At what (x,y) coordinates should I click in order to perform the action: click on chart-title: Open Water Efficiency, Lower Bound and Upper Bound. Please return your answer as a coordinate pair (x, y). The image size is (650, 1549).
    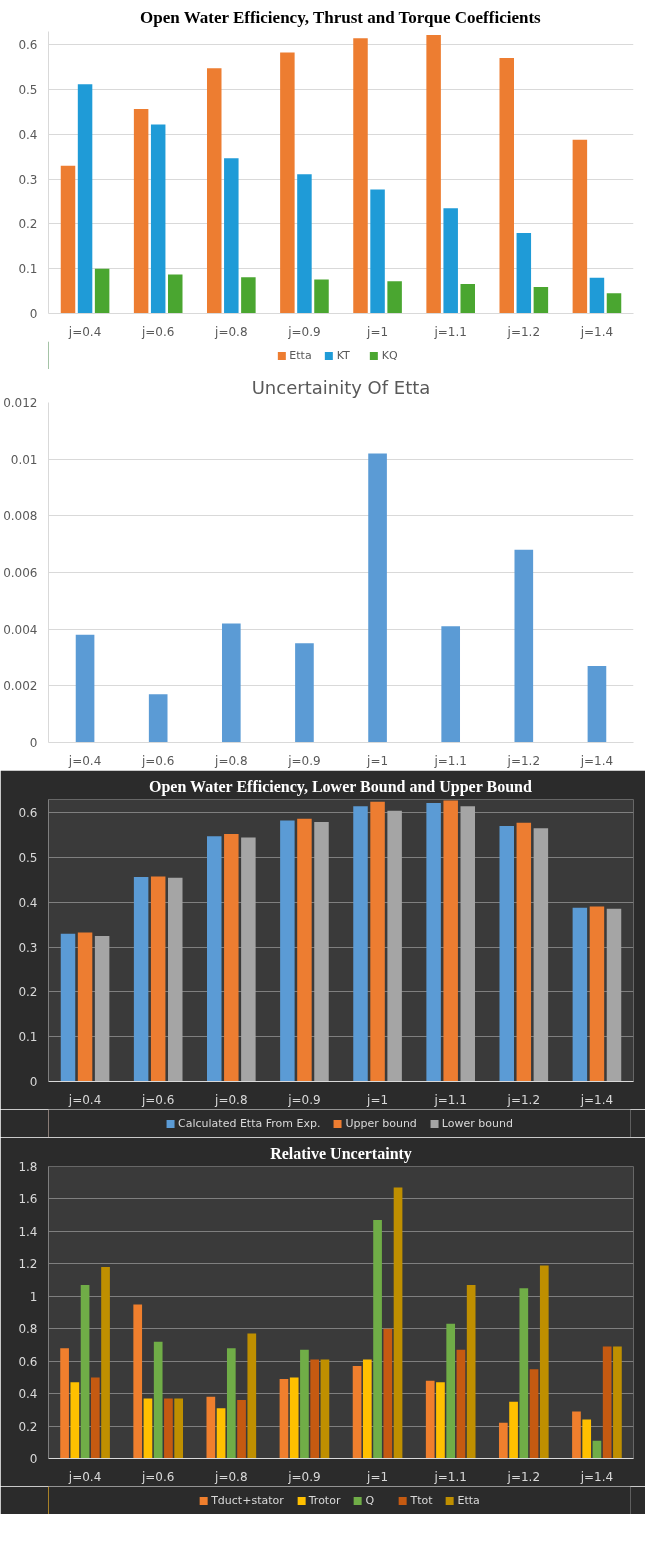
    Looking at the image, I should click on (340, 786).